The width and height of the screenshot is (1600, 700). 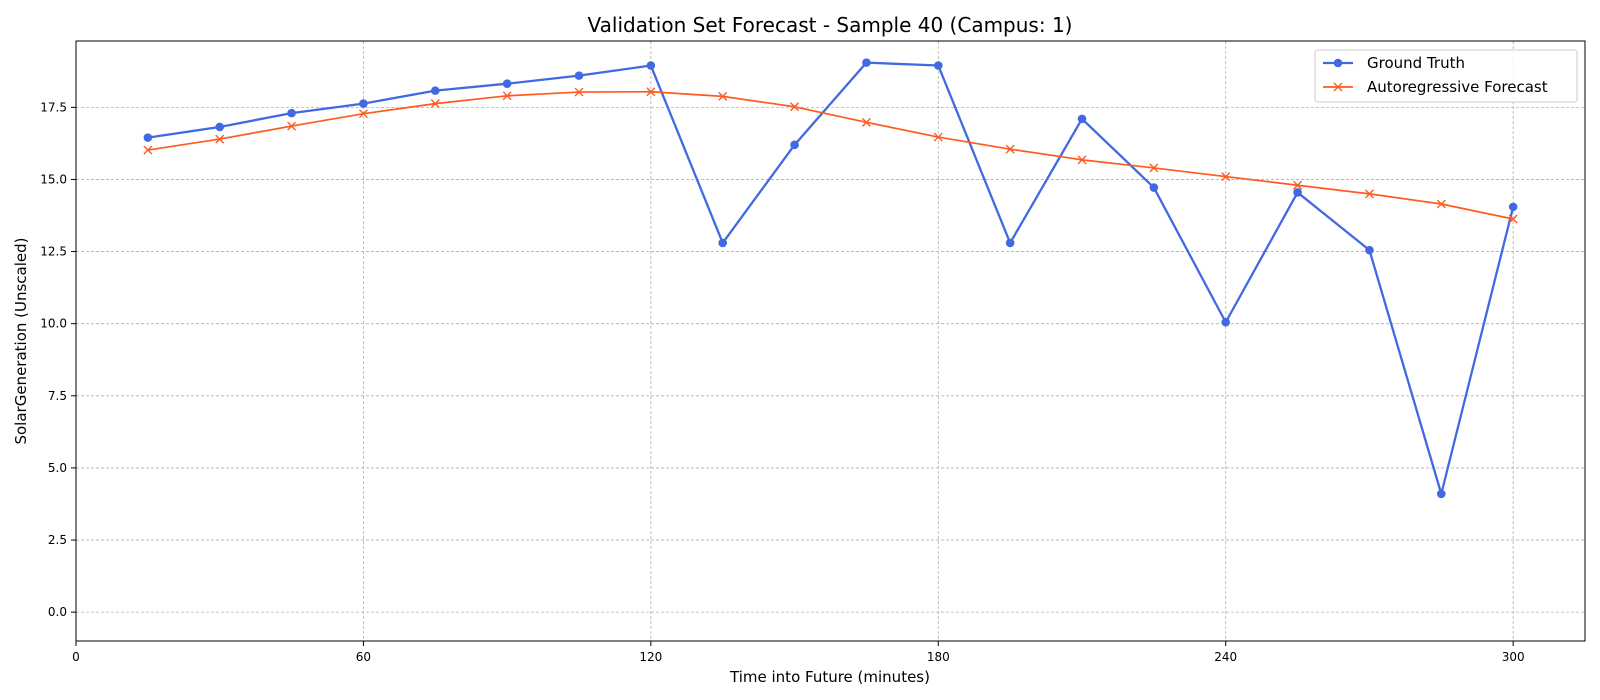 I want to click on y-axis: 0.0 2.5 5.0 7.5 10.0 12.5 15.0 17.5, so click(x=58, y=359).